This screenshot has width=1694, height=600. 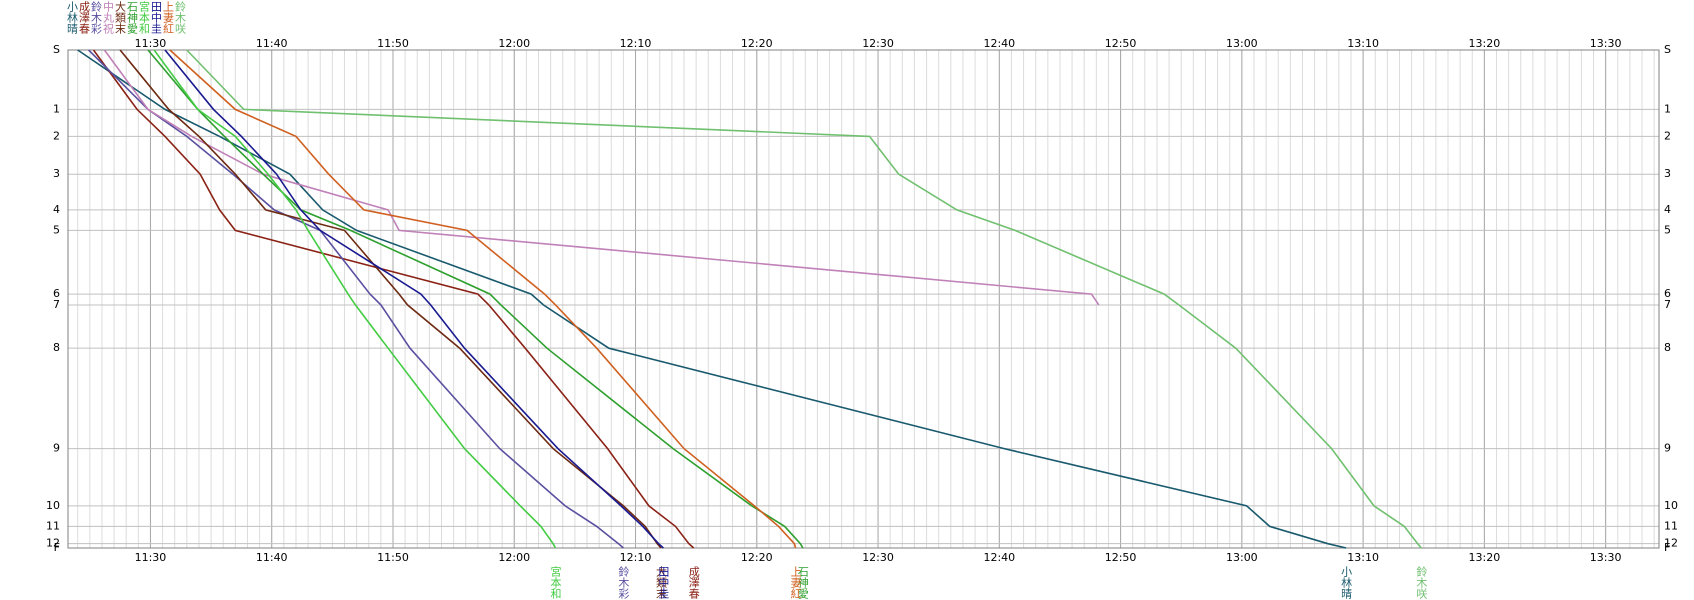 What do you see at coordinates (144, 17) in the screenshot?
I see `legend-entry: 宮本和` at bounding box center [144, 17].